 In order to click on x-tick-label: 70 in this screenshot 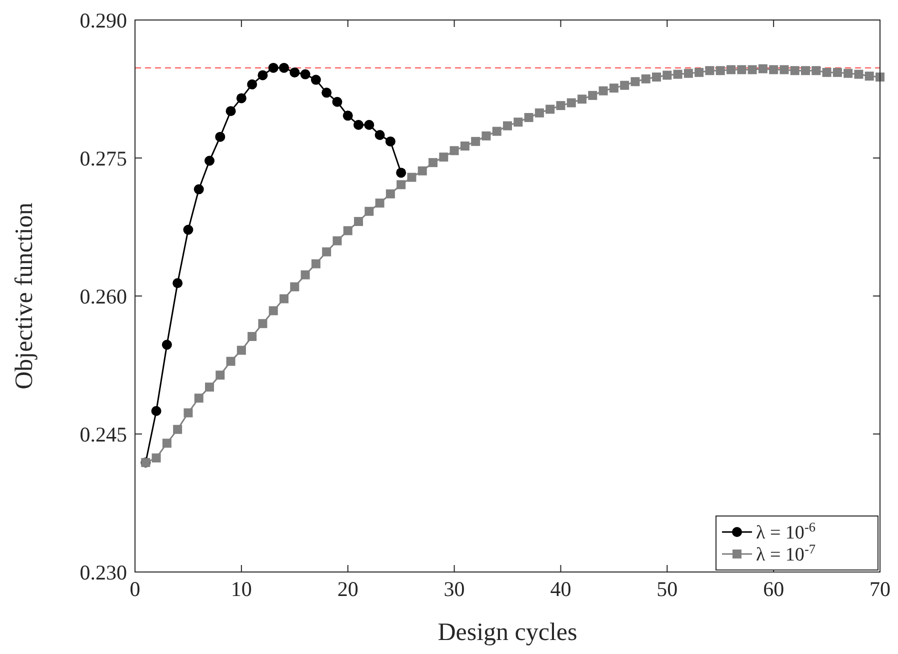, I will do `click(880, 589)`.